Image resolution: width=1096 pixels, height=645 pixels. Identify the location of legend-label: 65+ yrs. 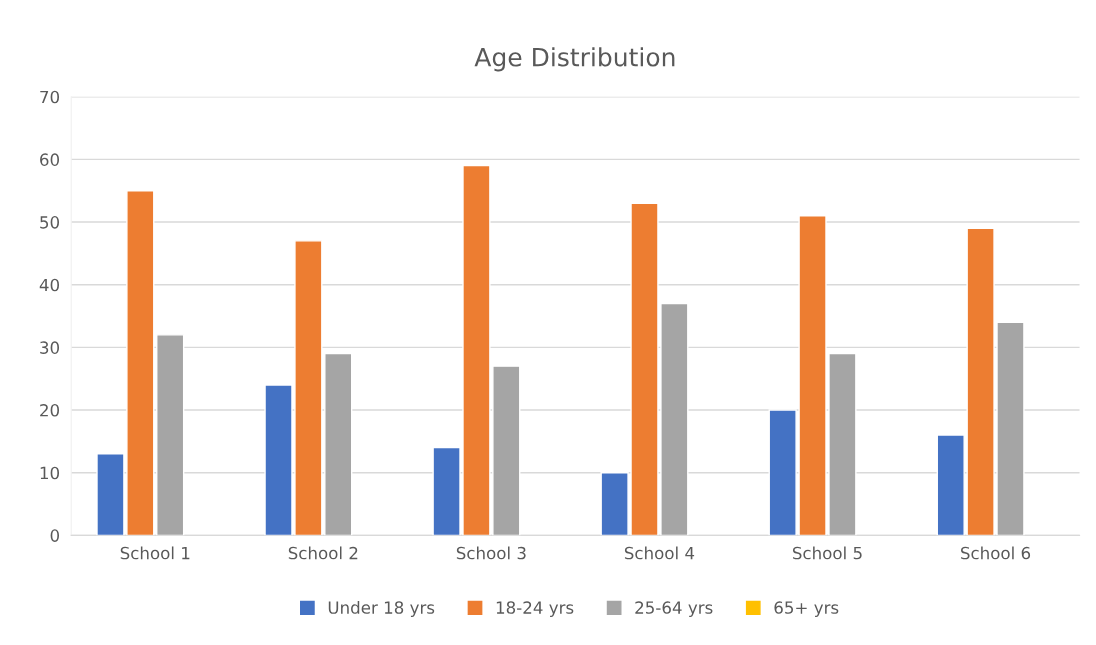
(806, 609).